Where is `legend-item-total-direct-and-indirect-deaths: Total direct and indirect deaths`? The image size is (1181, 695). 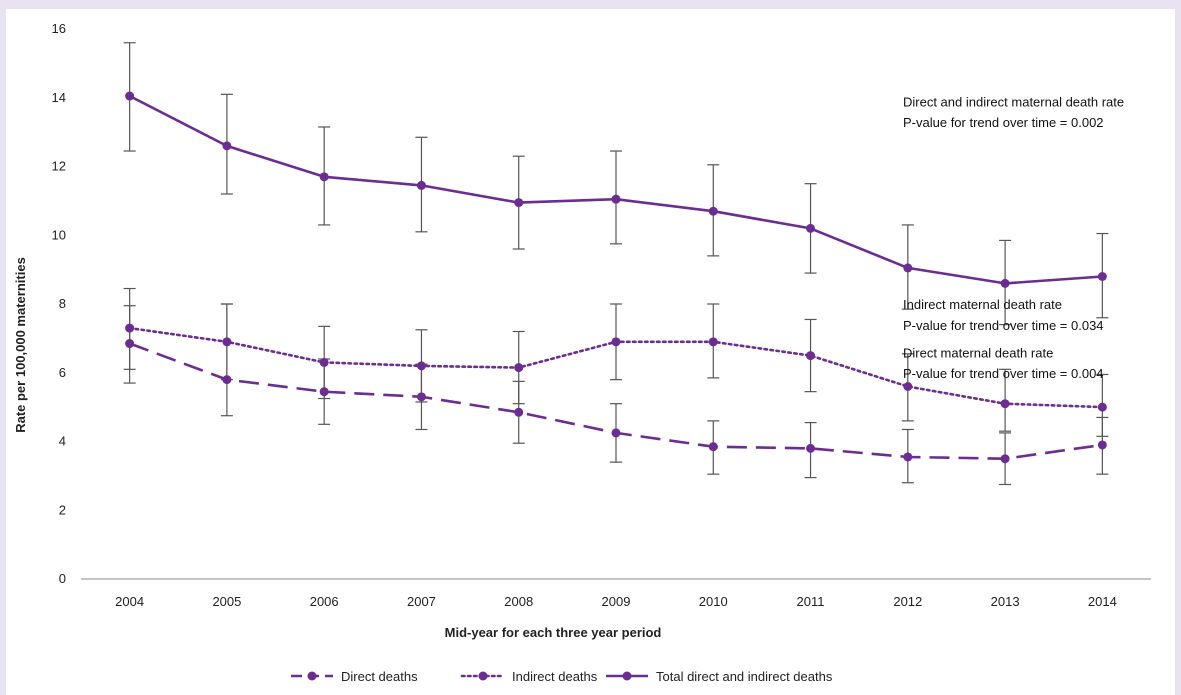
legend-item-total-direct-and-indirect-deaths: Total direct and indirect deaths is located at coordinates (719, 676).